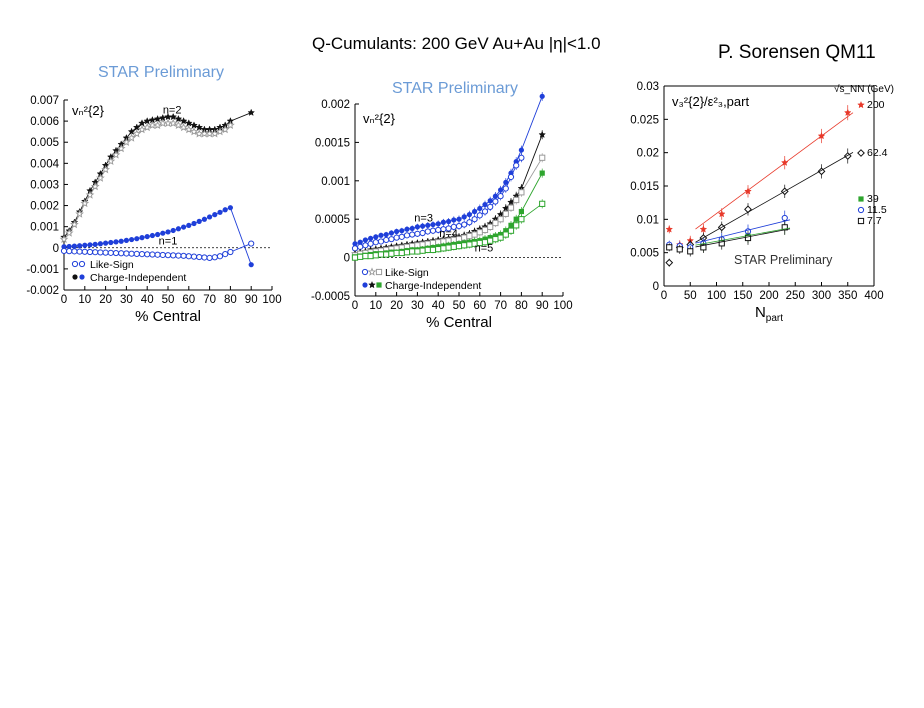 The image size is (924, 708). I want to click on y-tick-label: 0.02, so click(648, 154).